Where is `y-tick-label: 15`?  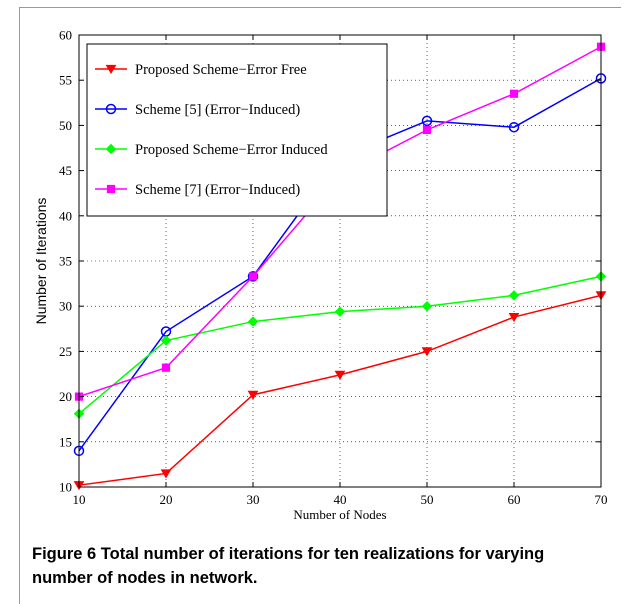
y-tick-label: 15 is located at coordinates (65, 441).